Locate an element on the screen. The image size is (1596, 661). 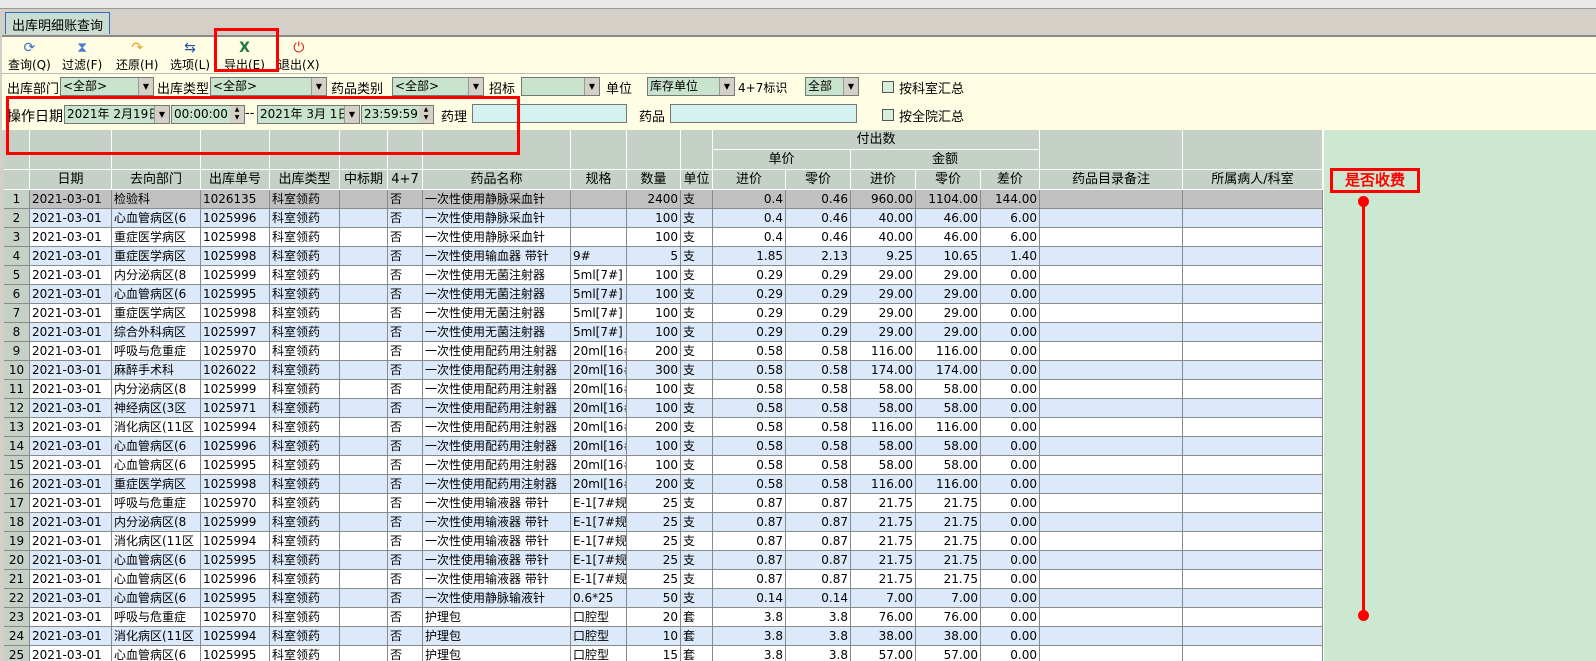
column-header: 药品名称 is located at coordinates (497, 180).